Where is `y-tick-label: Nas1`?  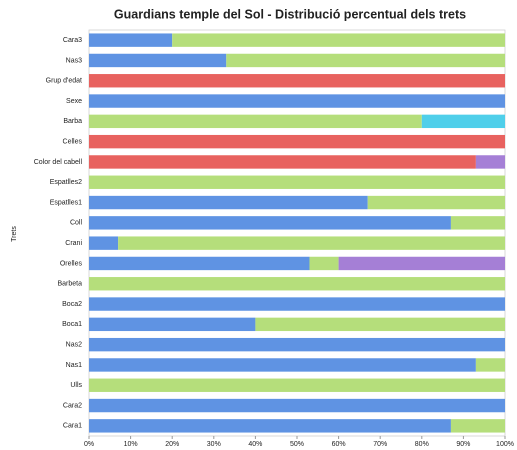
y-tick-label: Nas1 is located at coordinates (74, 365).